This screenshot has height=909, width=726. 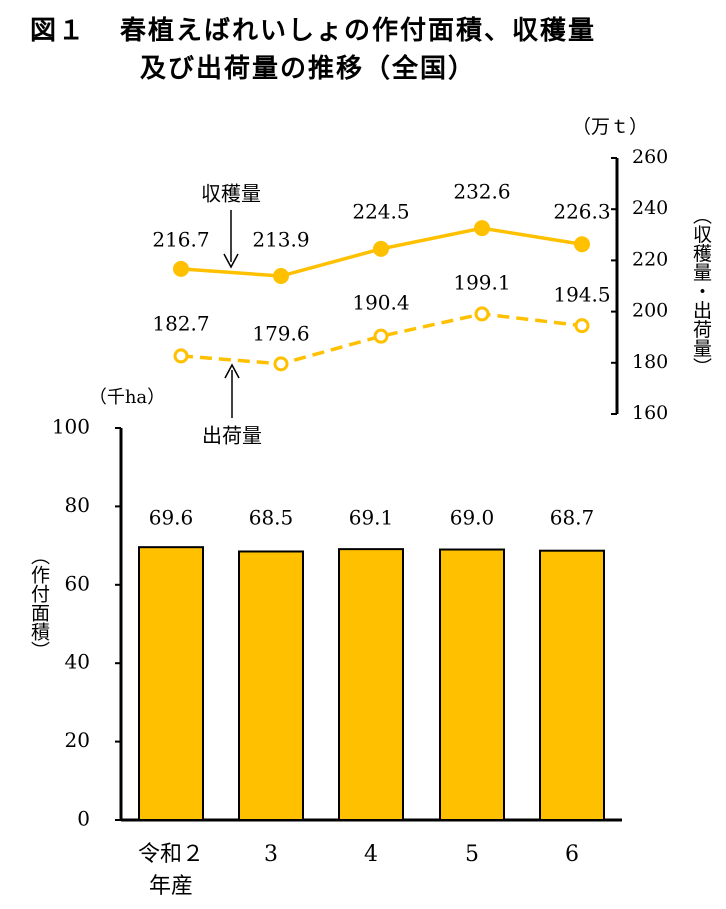 I want to click on bar-y-tick-label: 80, so click(x=77, y=505).